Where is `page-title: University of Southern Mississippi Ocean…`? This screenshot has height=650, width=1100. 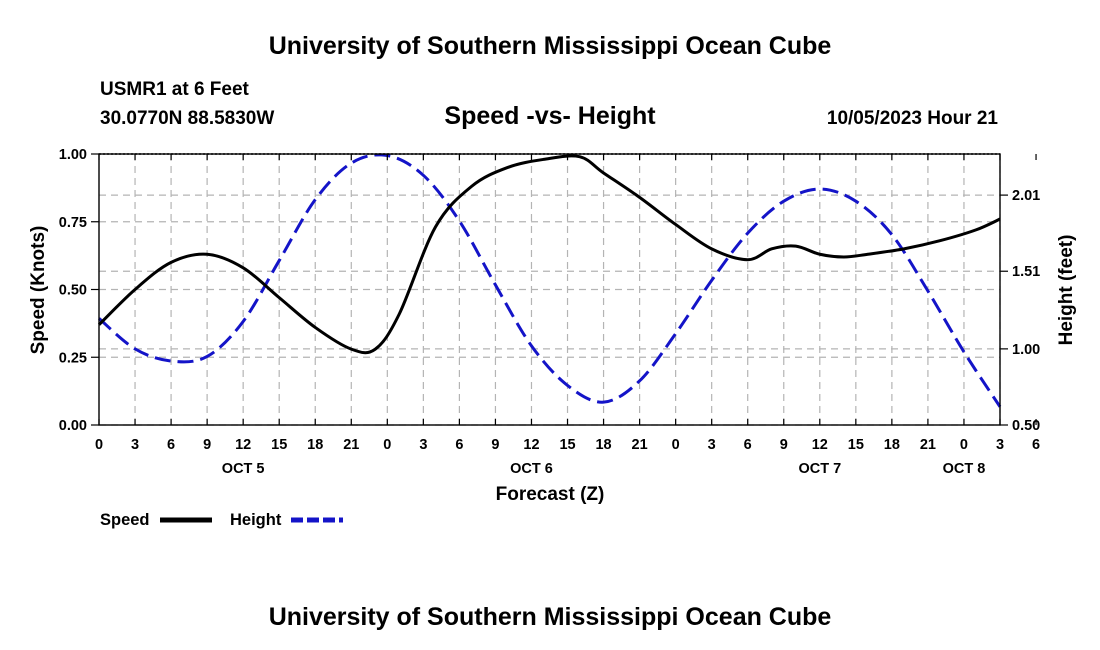 page-title: University of Southern Mississippi Ocean… is located at coordinates (550, 46).